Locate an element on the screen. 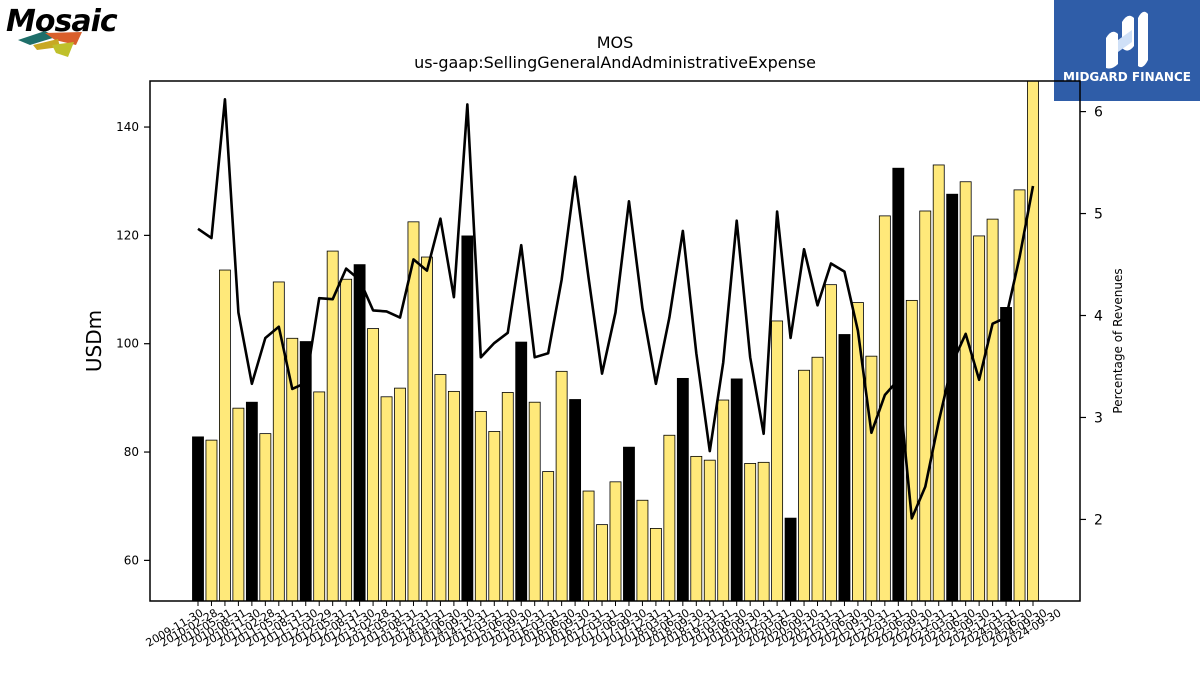 The height and width of the screenshot is (675, 1200). logo-tile-lime is located at coordinates (63, 49).